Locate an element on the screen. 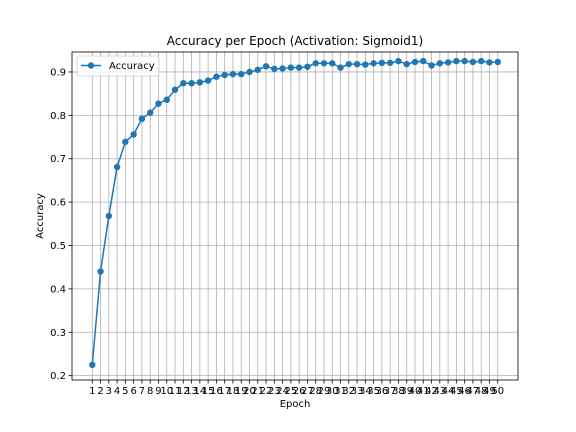 The height and width of the screenshot is (432, 576). x-tick-label: 46 is located at coordinates (464, 391).